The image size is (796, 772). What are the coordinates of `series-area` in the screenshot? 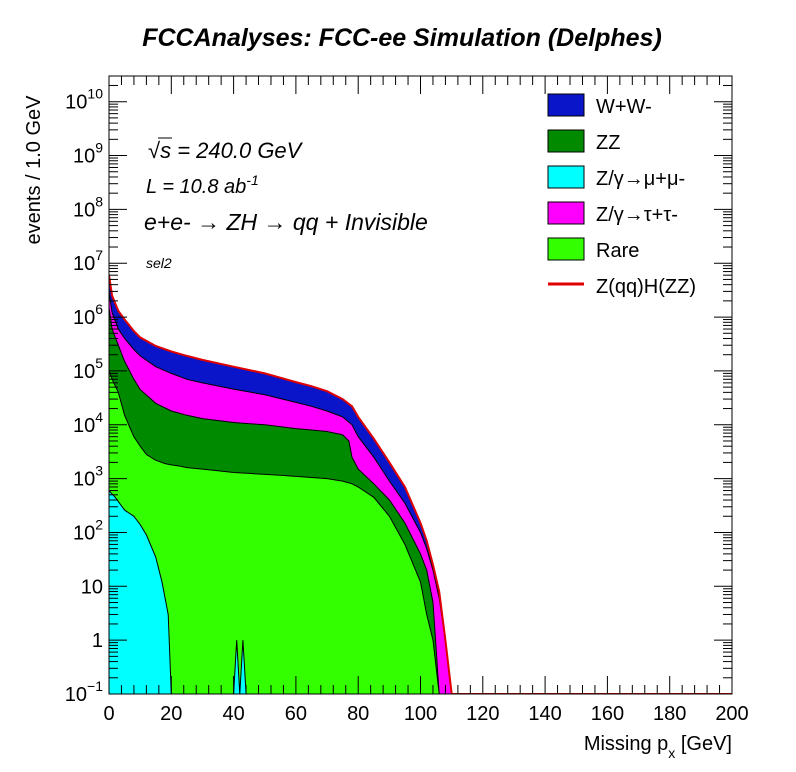 It's located at (187, 591).